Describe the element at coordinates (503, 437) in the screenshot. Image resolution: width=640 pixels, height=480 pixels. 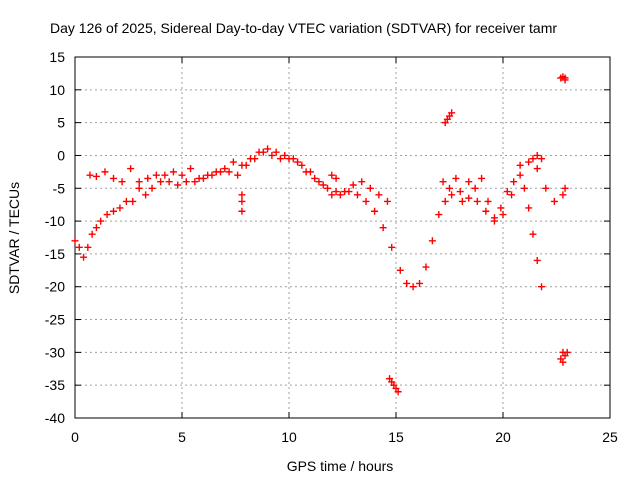
I see `x-tick-label: 20` at that location.